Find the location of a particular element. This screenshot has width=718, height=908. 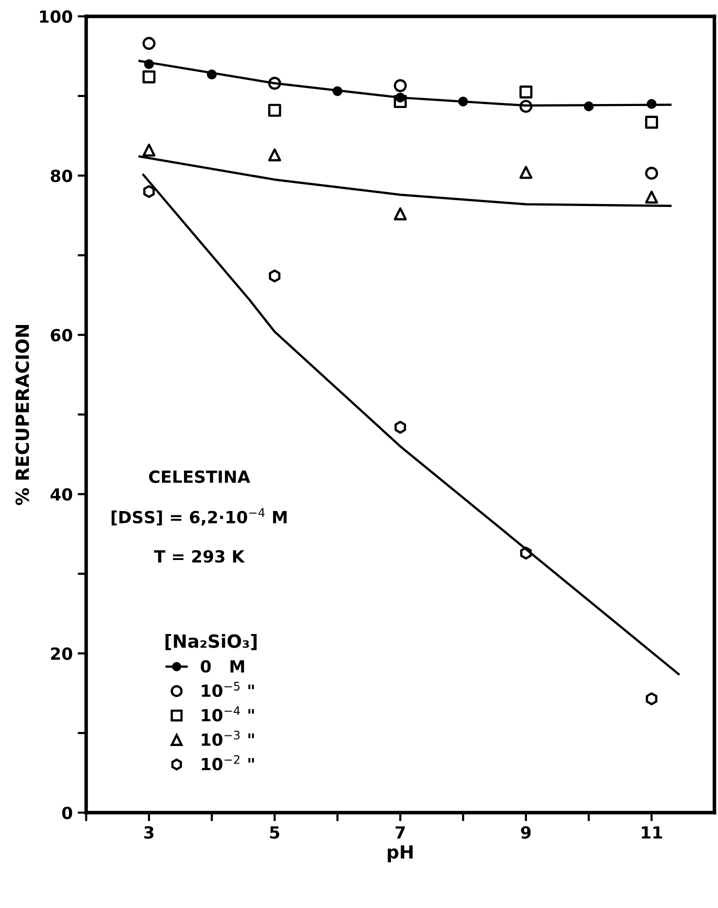

legend-label: 10$^{−2}$ " is located at coordinates (228, 762).